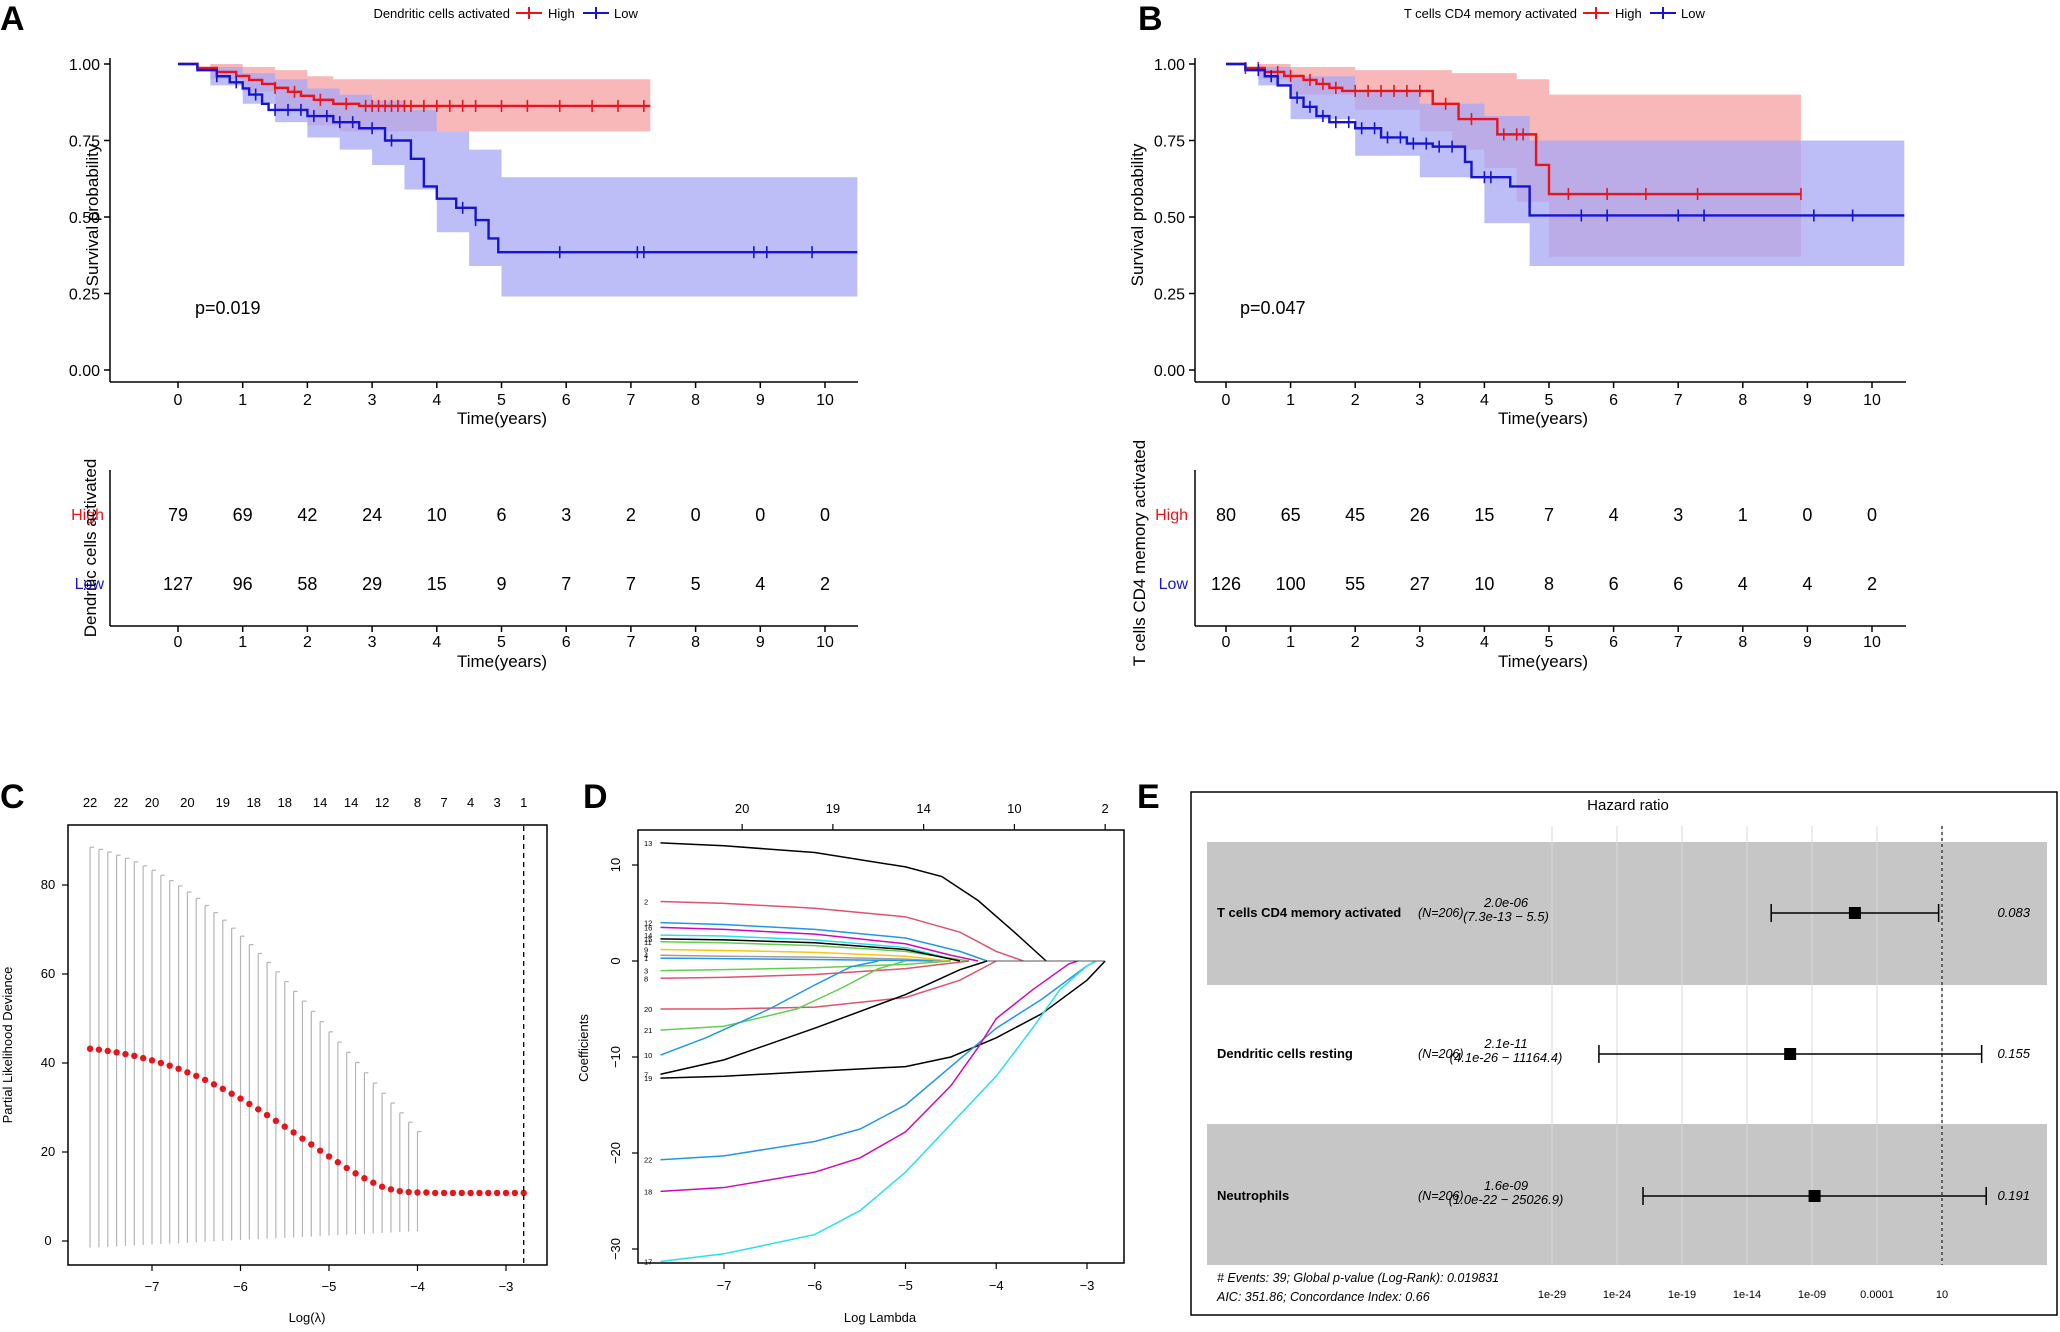  I want to click on panel-b-letter: B, so click(1150, 19).